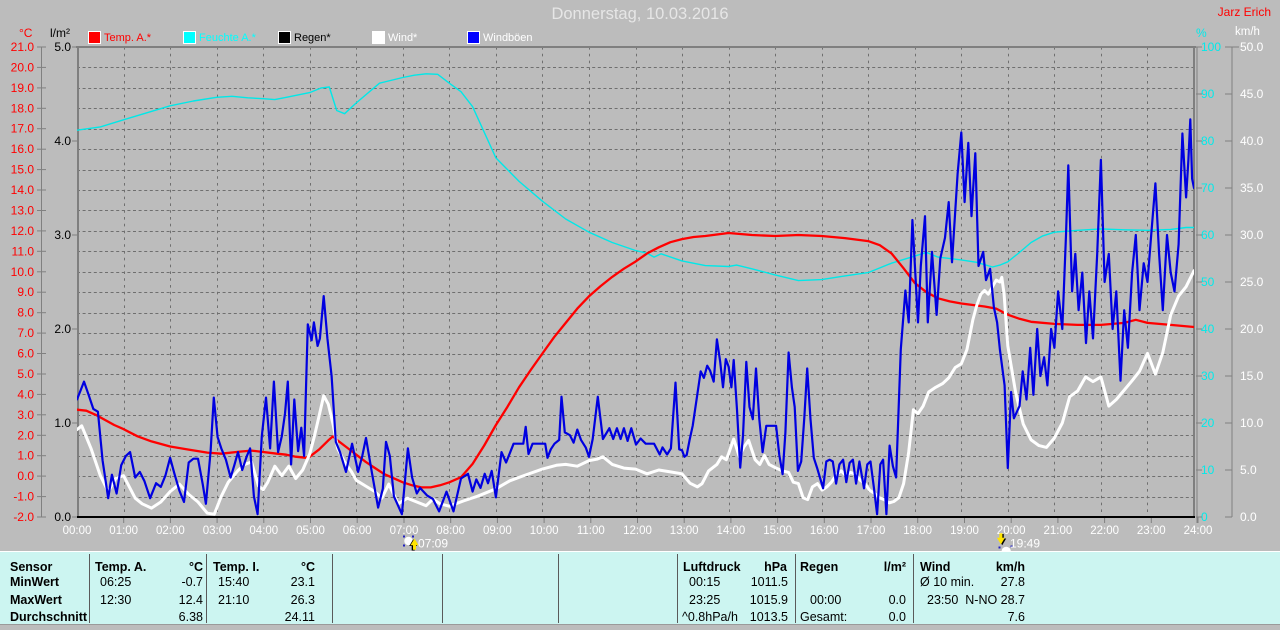 This screenshot has height=630, width=1280. I want to click on svg-text: 18:00, so click(917, 531).